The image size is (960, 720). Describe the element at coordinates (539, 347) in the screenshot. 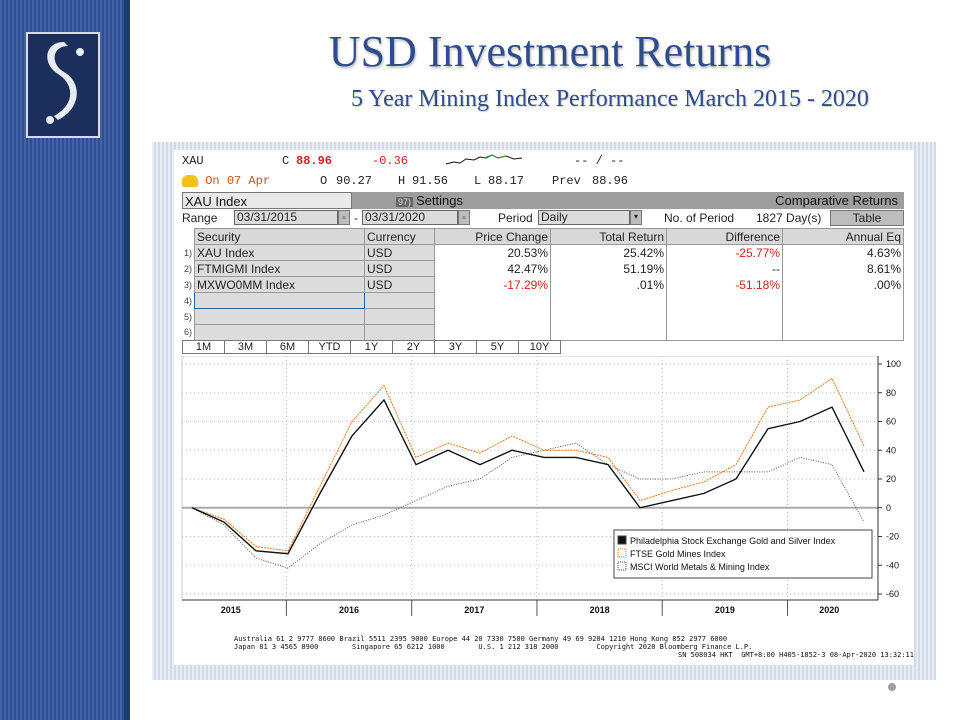

I see `period-button-10y: 10Y` at that location.